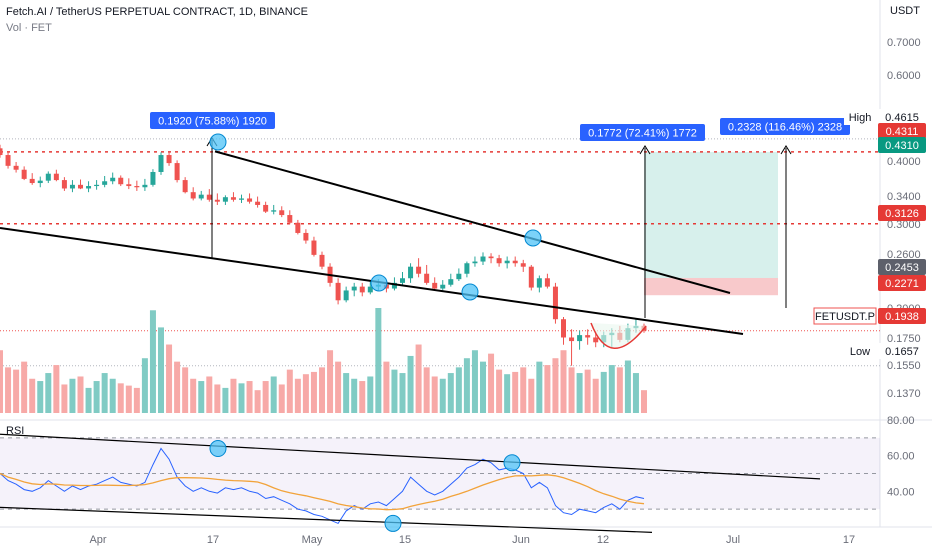  I want to click on price-tick: 0.3000, so click(904, 225).